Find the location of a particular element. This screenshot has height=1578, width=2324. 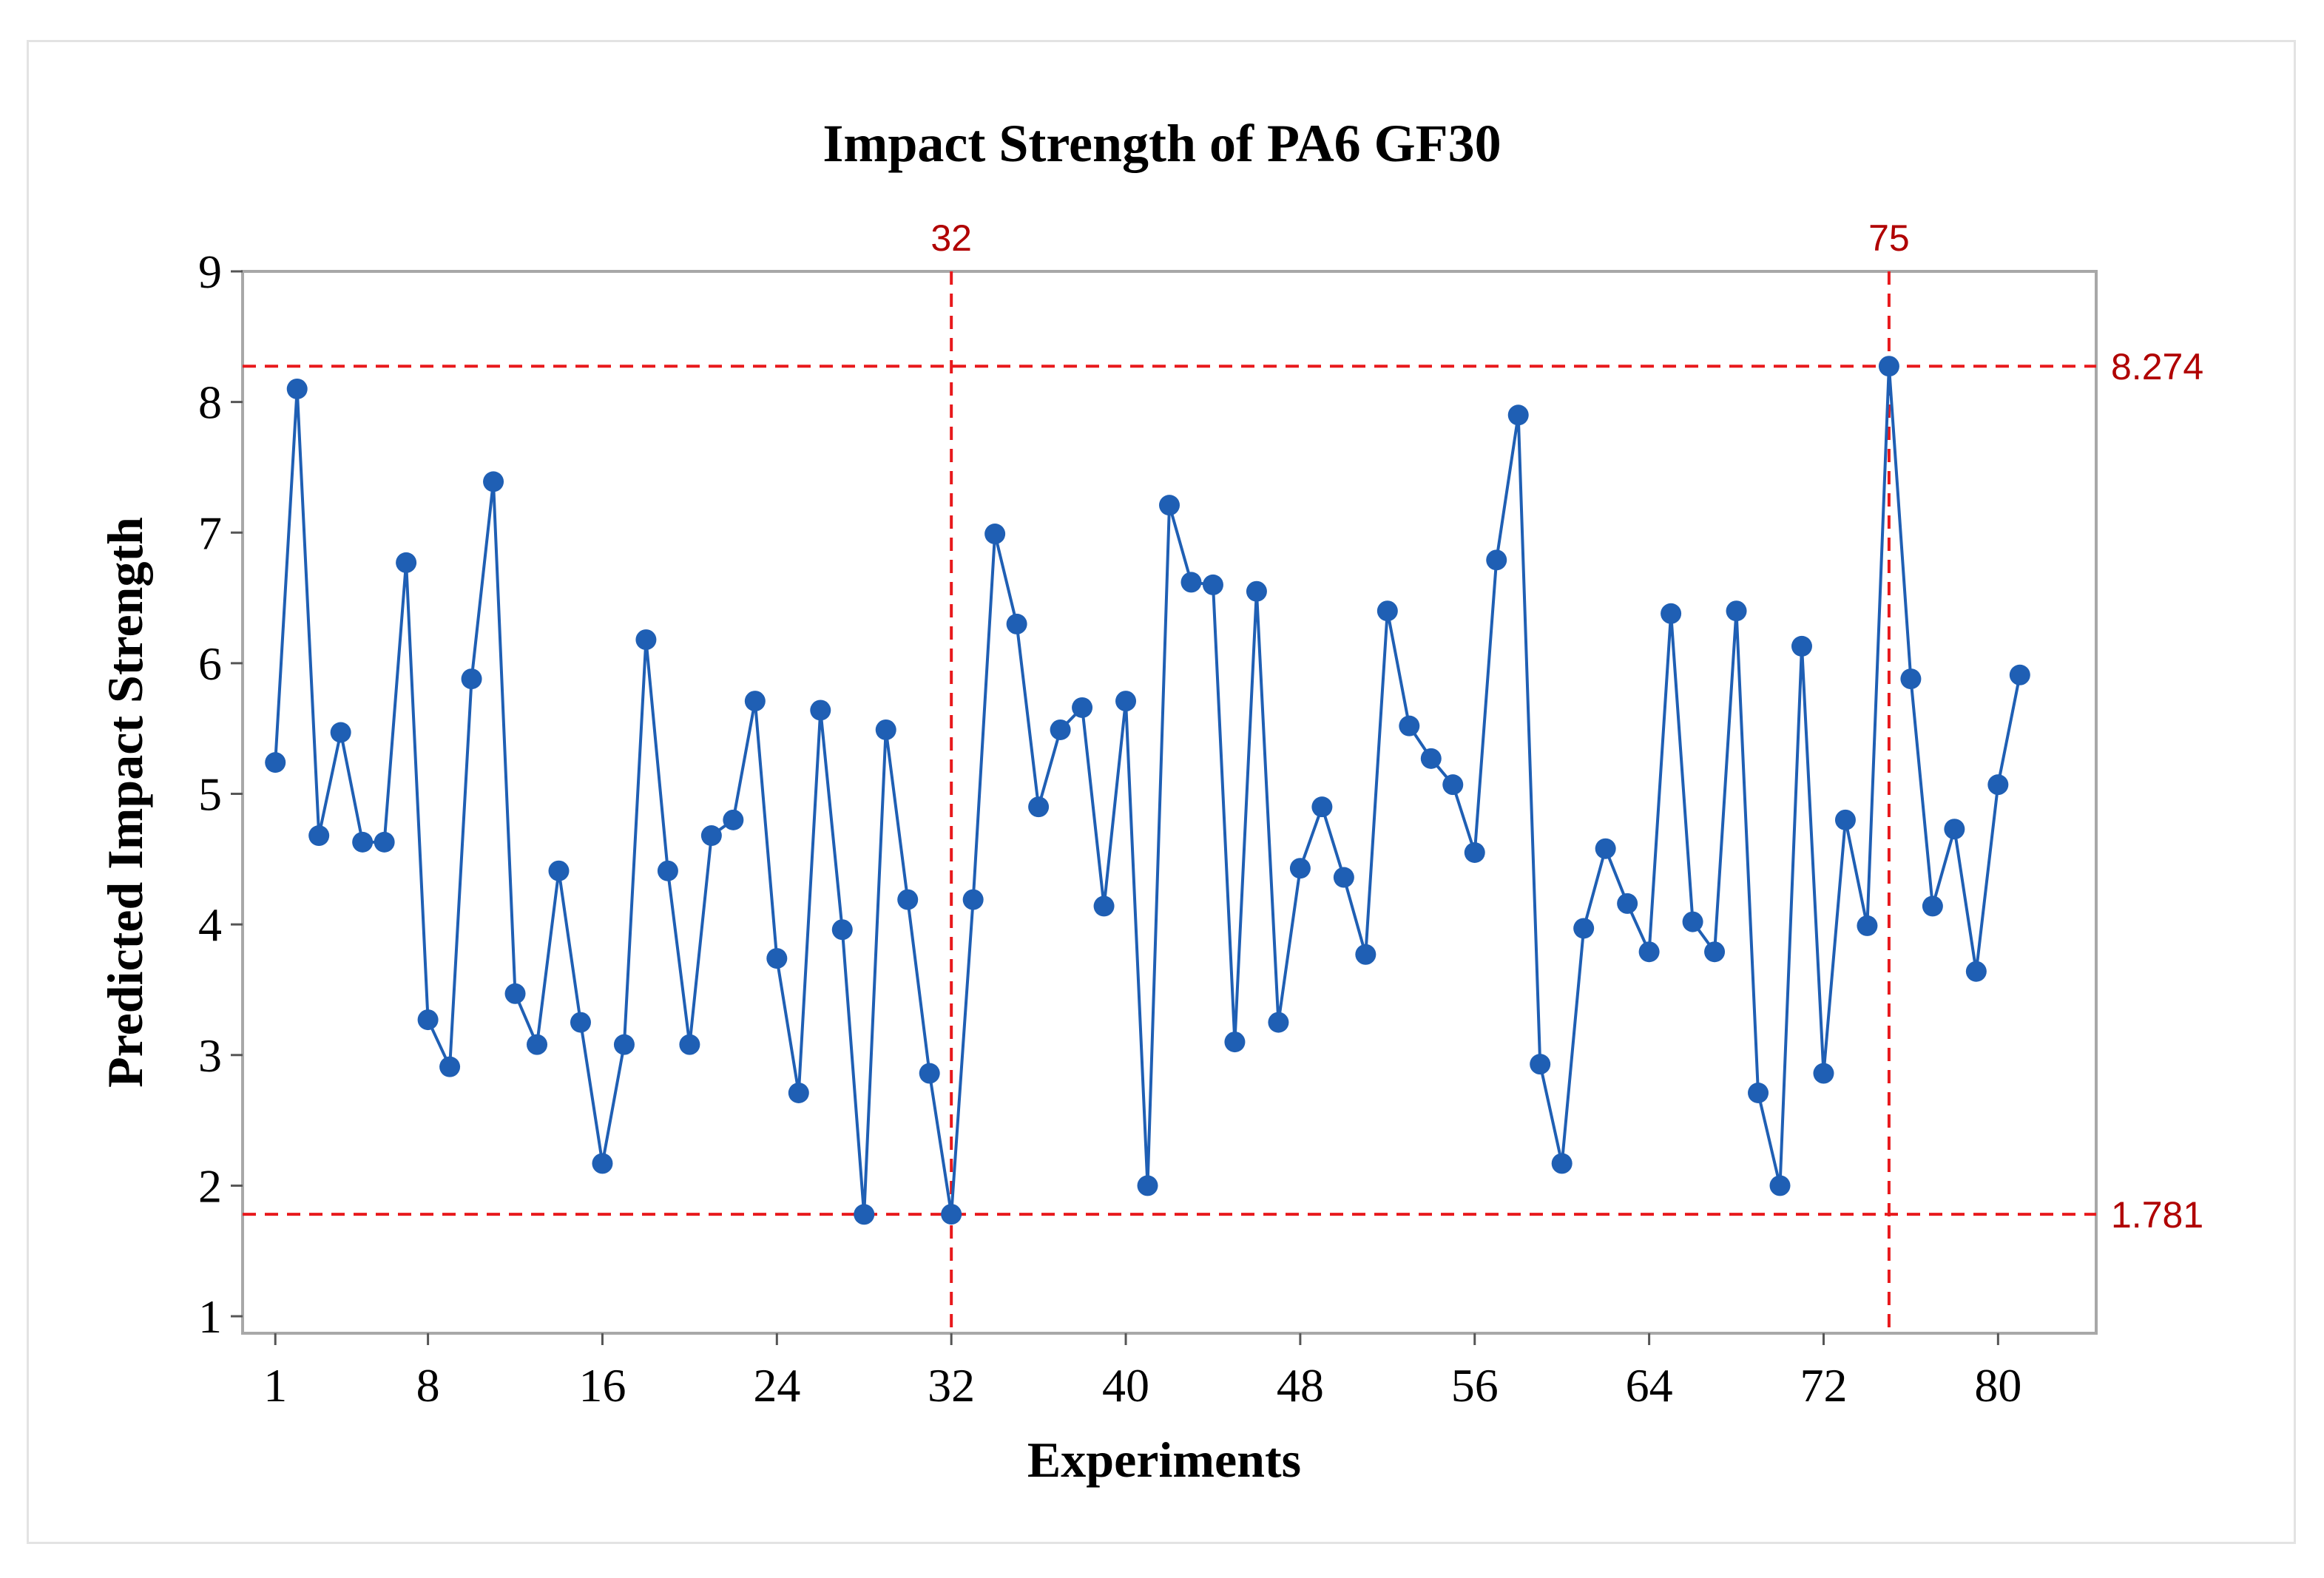

x-tick-label: 8 is located at coordinates (428, 1385).